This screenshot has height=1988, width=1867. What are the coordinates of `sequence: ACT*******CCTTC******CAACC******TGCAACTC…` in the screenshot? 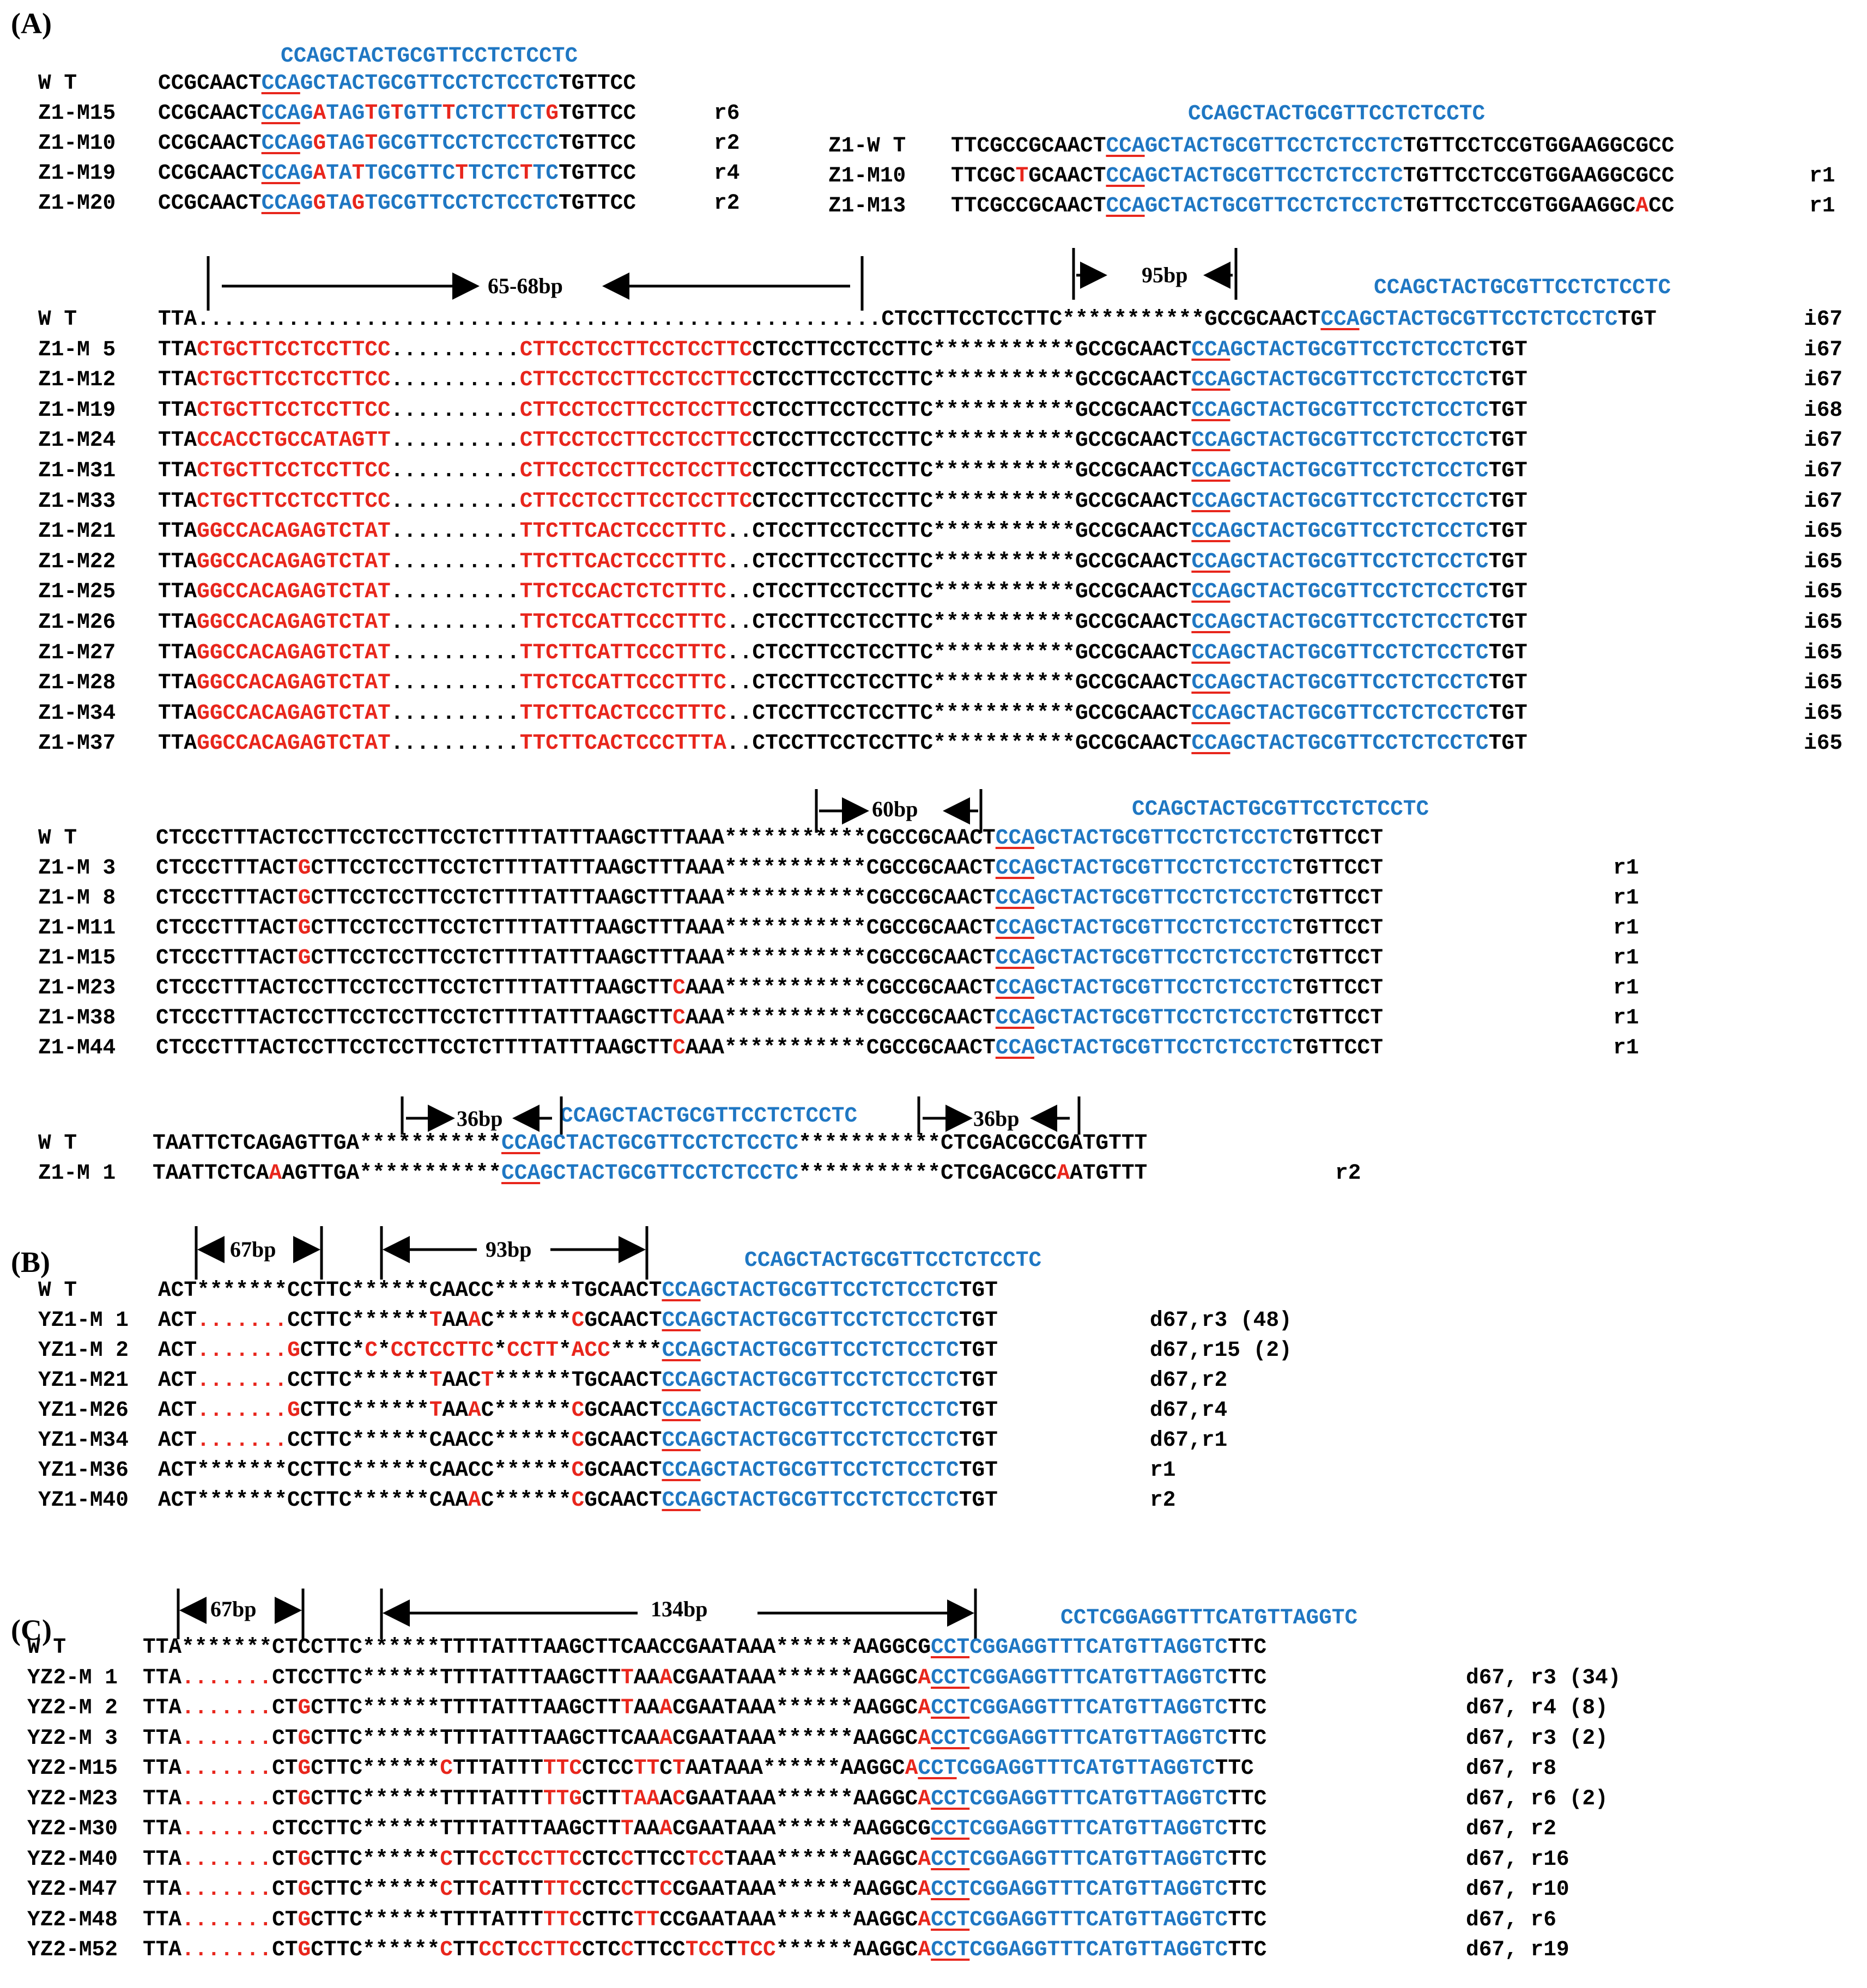 It's located at (578, 1290).